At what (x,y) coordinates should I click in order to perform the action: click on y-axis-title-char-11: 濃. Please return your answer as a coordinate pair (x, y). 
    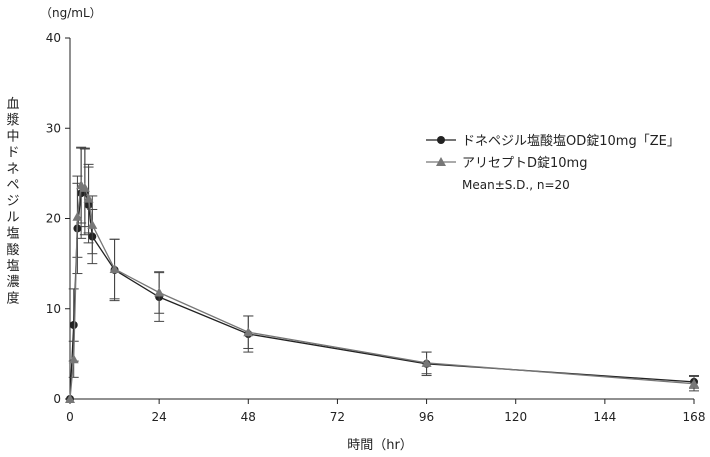
    Looking at the image, I should click on (12, 282).